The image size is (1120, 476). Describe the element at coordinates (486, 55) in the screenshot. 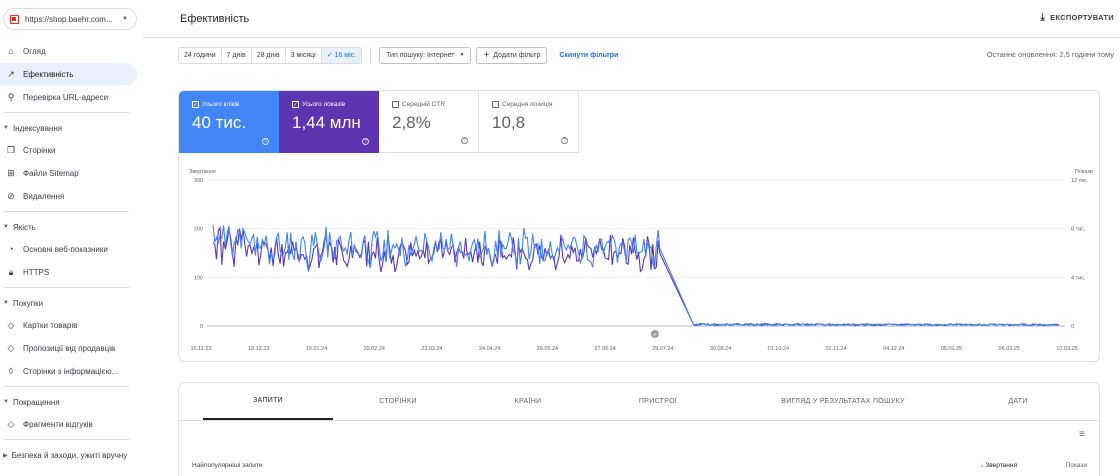

I see `plus-icon: +` at that location.